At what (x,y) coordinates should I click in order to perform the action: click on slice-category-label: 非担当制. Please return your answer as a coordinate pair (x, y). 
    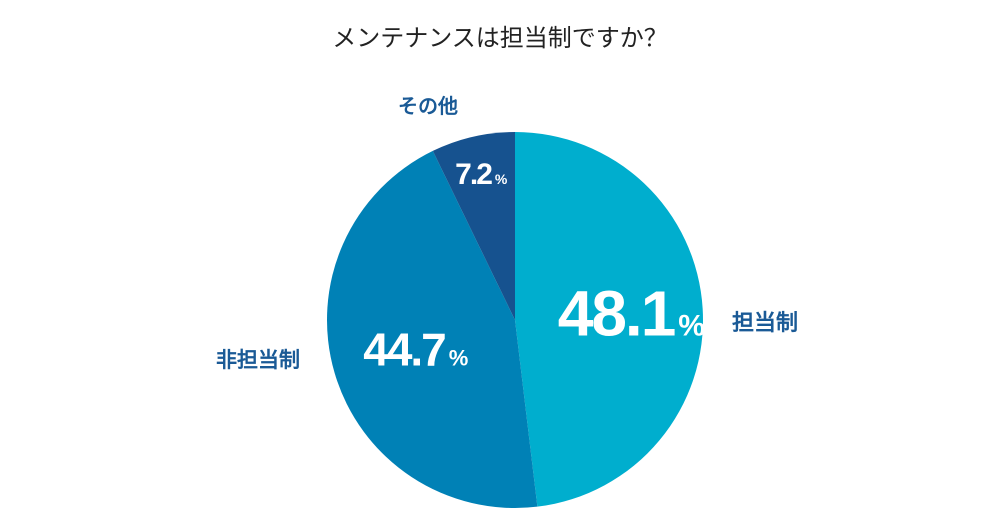
    Looking at the image, I should click on (258, 360).